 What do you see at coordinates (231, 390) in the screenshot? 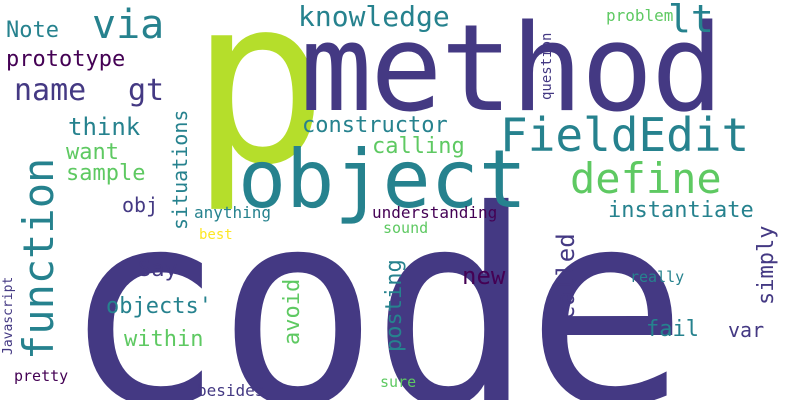
I see `word-besides: besides` at bounding box center [231, 390].